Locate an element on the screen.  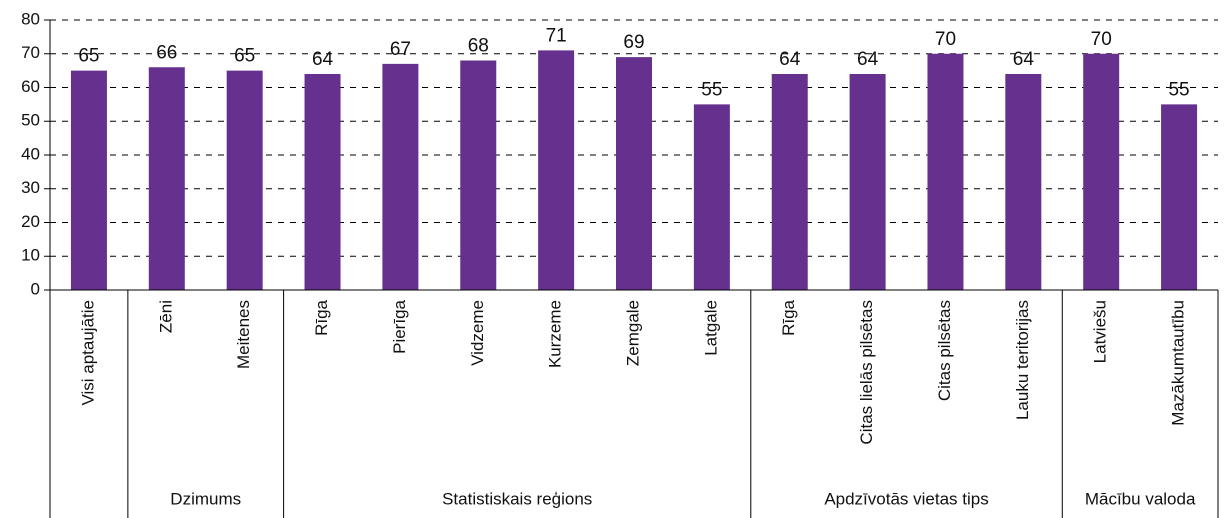
x-tick-label: Latgale is located at coordinates (710, 328).